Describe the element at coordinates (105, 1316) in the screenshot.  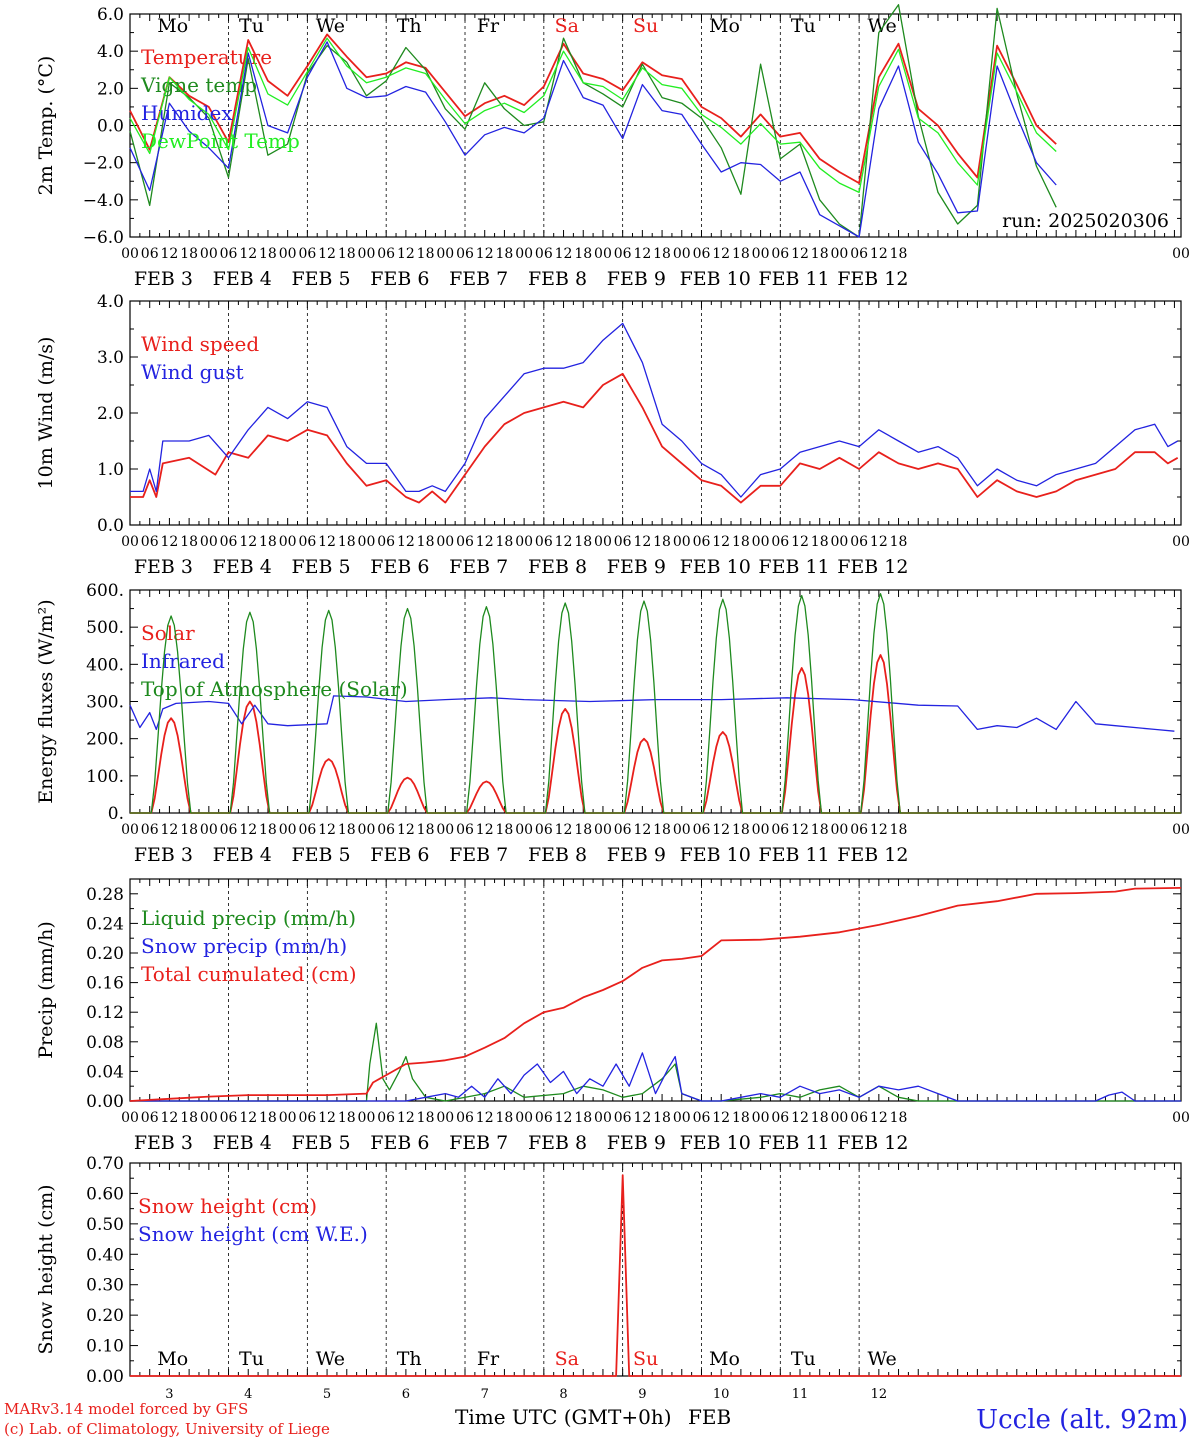
I see `y-tick-label: 0.20` at that location.